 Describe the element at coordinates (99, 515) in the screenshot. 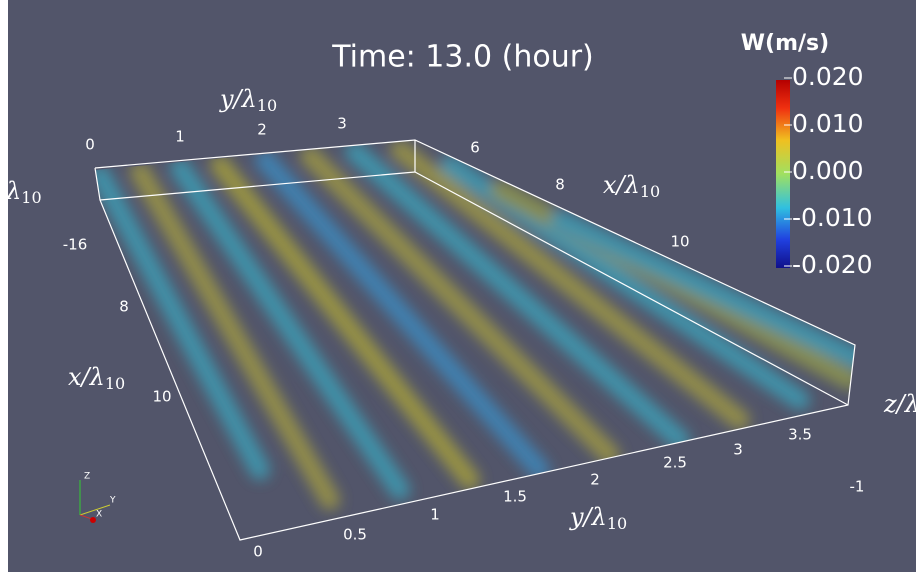

I see `triad-label: X` at that location.